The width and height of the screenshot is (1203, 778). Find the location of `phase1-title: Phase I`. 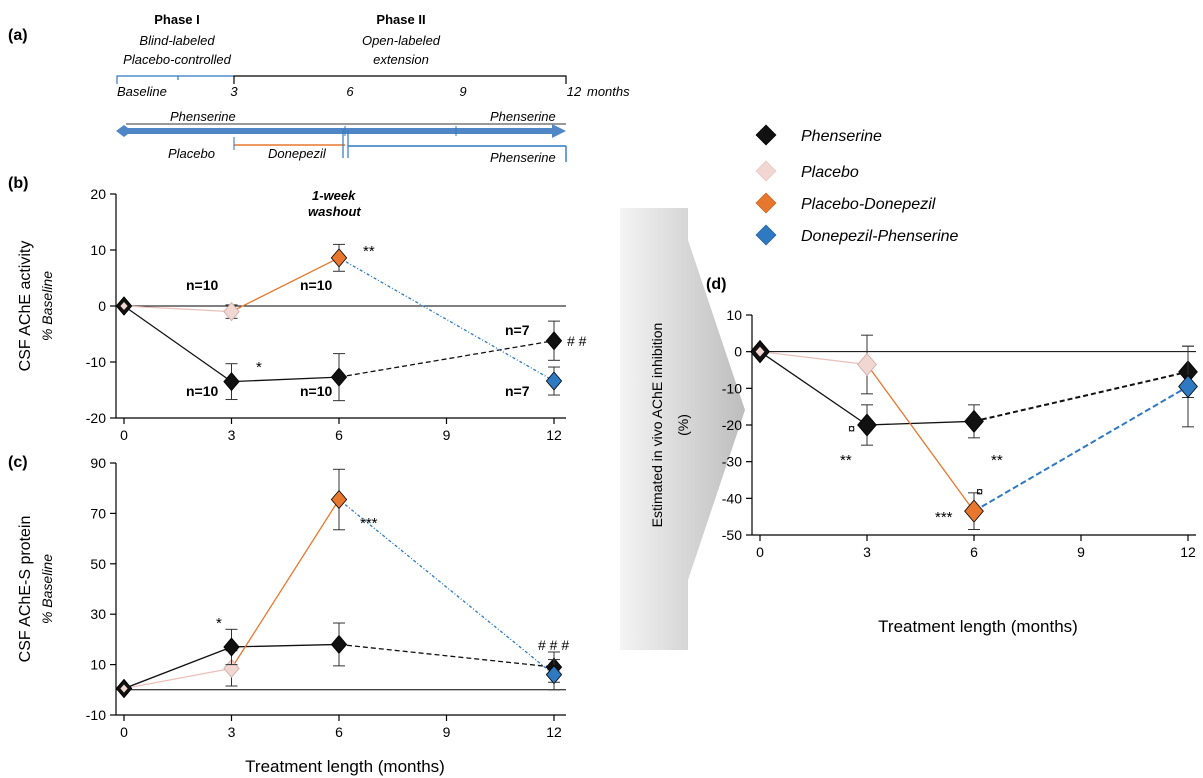

phase1-title: Phase I is located at coordinates (177, 19).